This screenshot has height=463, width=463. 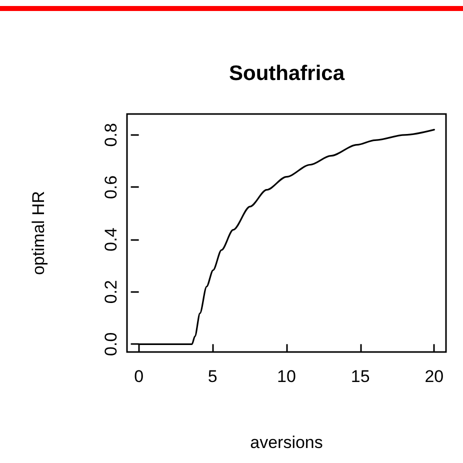 I want to click on y-tick-label: 0.6, so click(x=111, y=187).